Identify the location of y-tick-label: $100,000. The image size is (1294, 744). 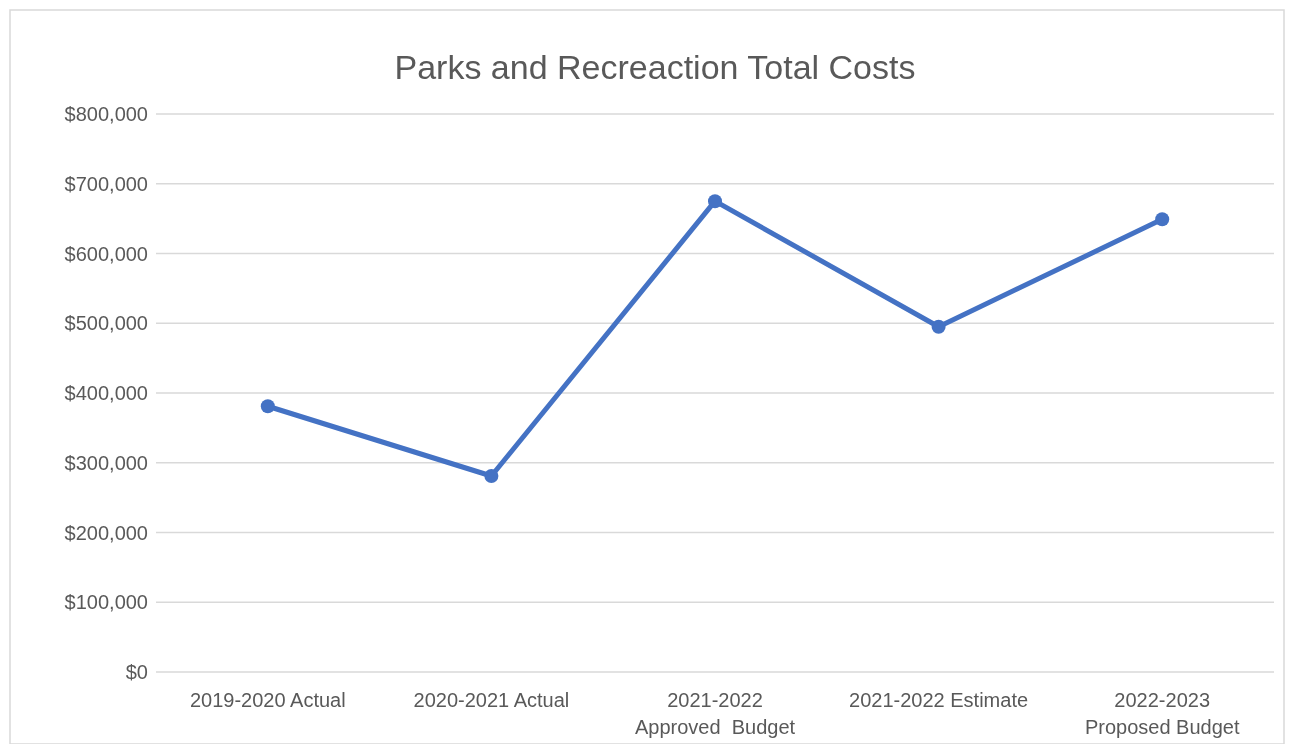
(106, 602).